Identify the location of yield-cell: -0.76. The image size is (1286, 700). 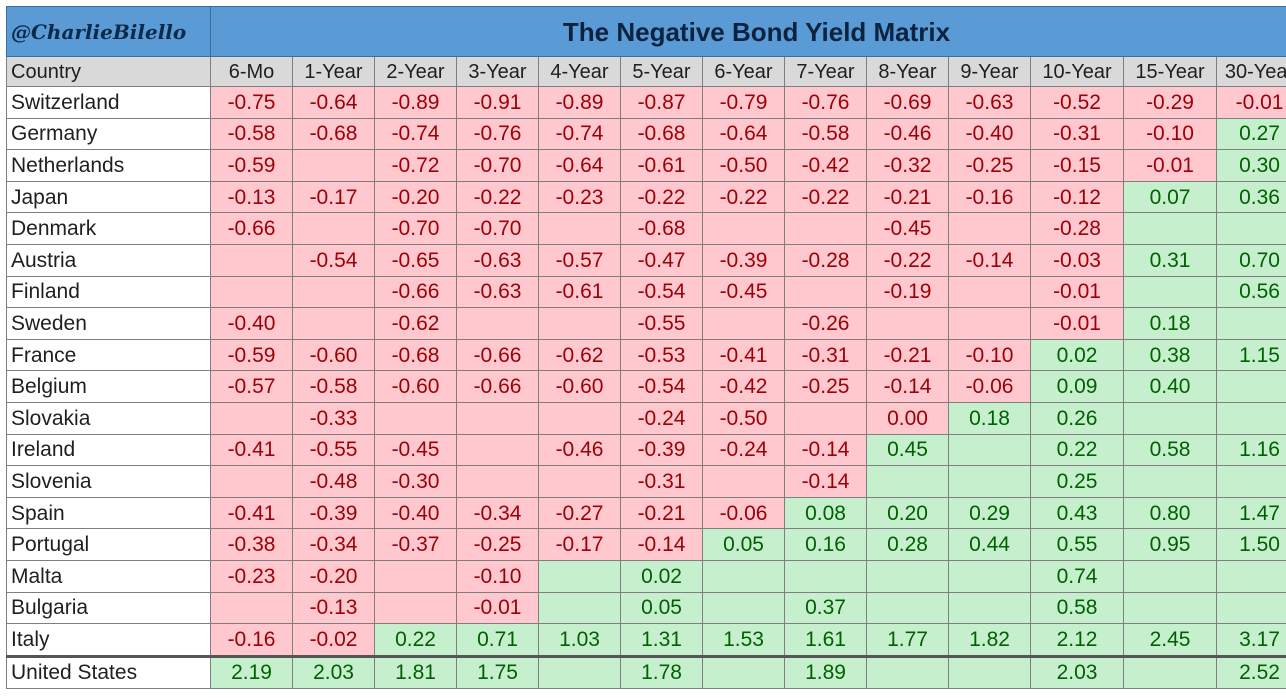
(825, 102).